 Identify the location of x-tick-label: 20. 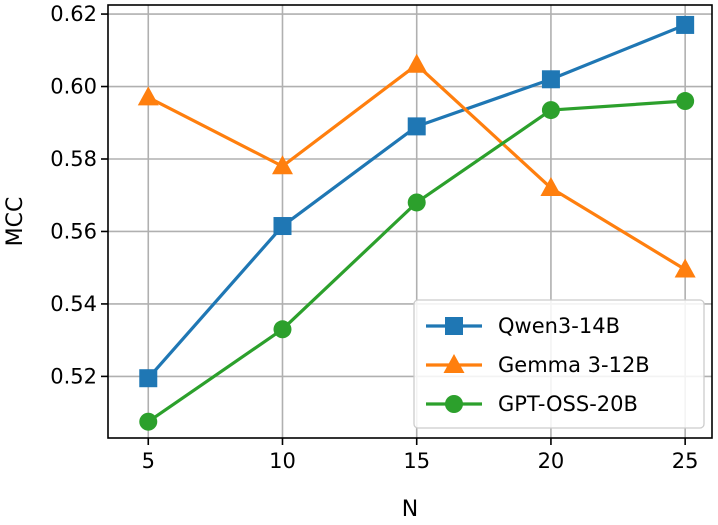
(551, 461).